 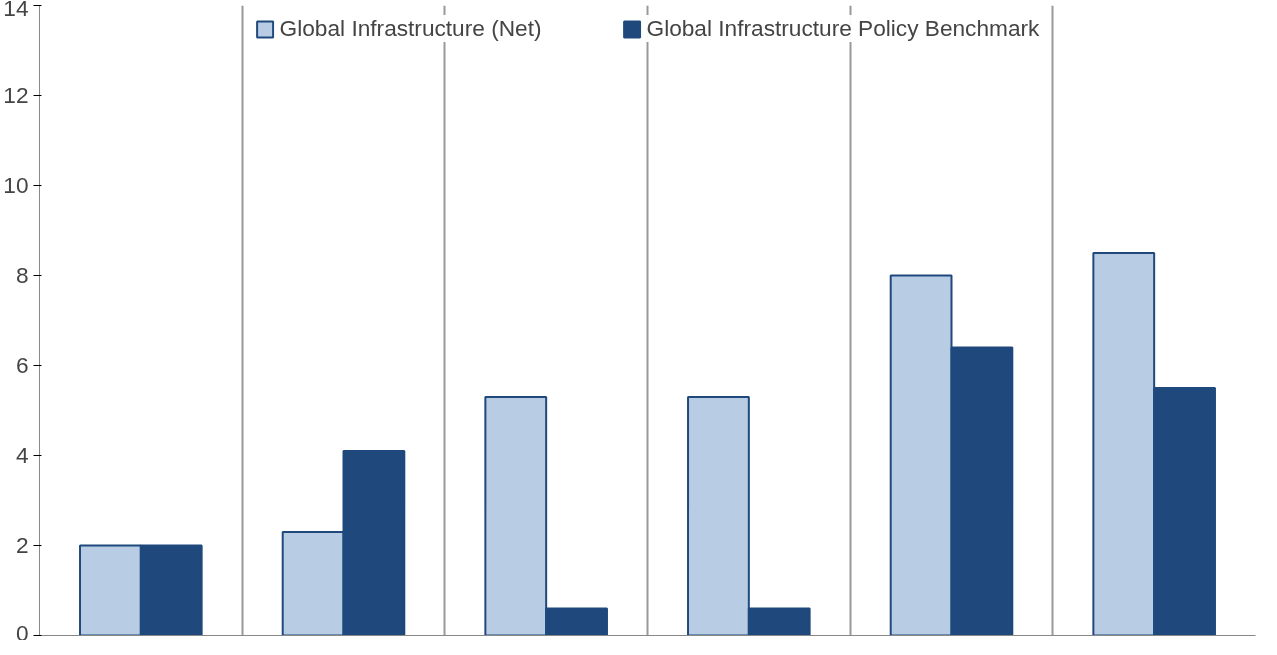 What do you see at coordinates (16, 10) in the screenshot?
I see `y-tick-label: 14` at bounding box center [16, 10].